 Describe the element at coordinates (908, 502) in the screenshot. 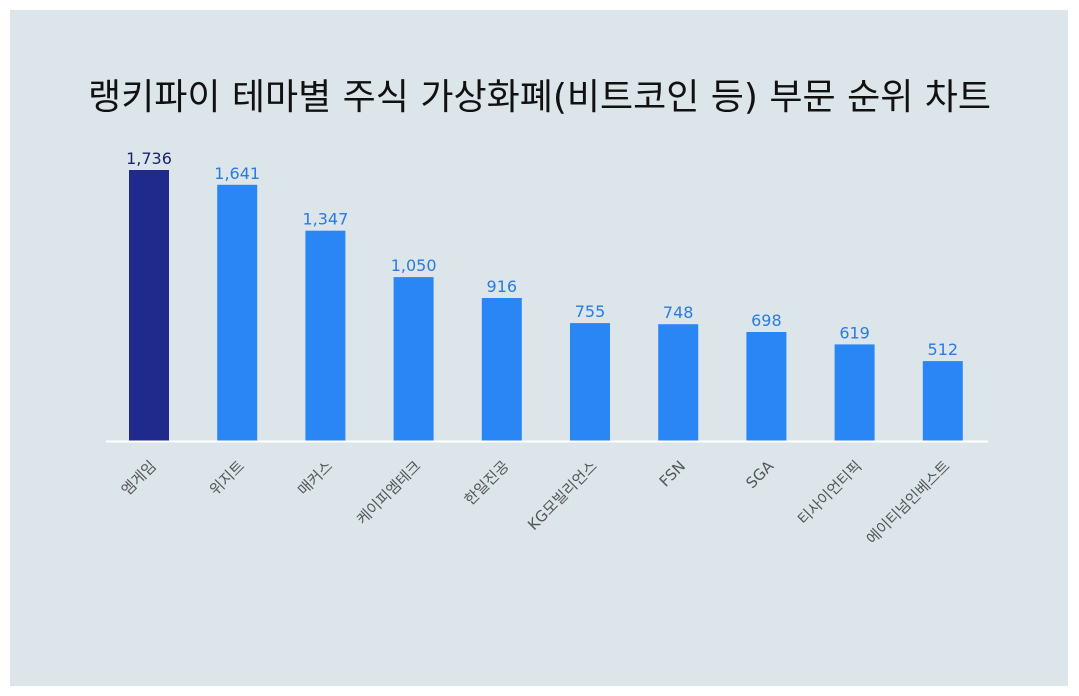

I see `category-label-10: 에이티넘인베스트` at that location.